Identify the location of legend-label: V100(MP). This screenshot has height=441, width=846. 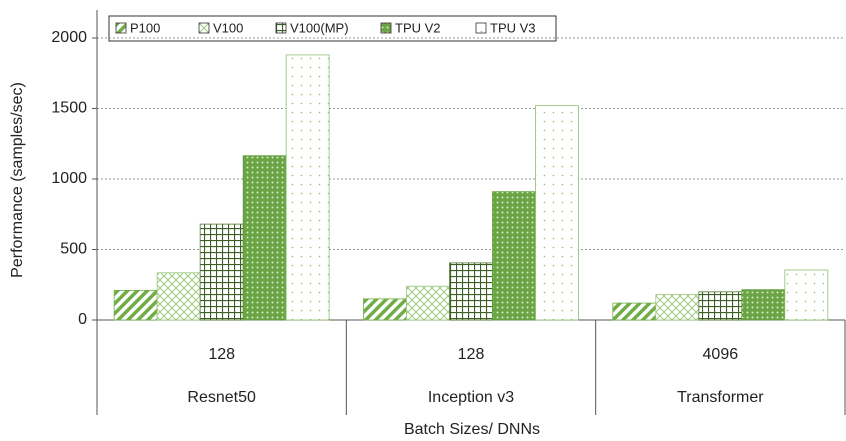
(319, 27).